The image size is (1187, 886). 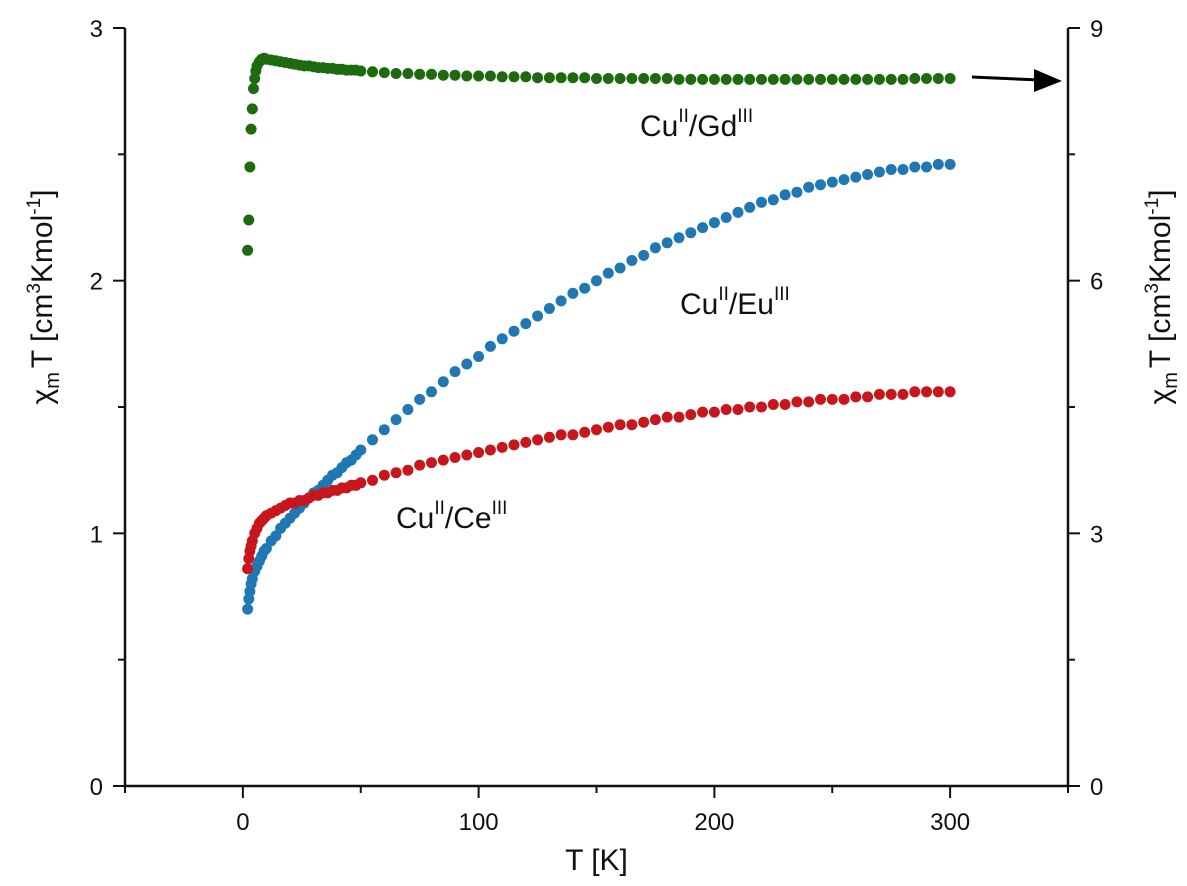 What do you see at coordinates (1160, 249) in the screenshot?
I see `y-right-mid: Kmol` at bounding box center [1160, 249].